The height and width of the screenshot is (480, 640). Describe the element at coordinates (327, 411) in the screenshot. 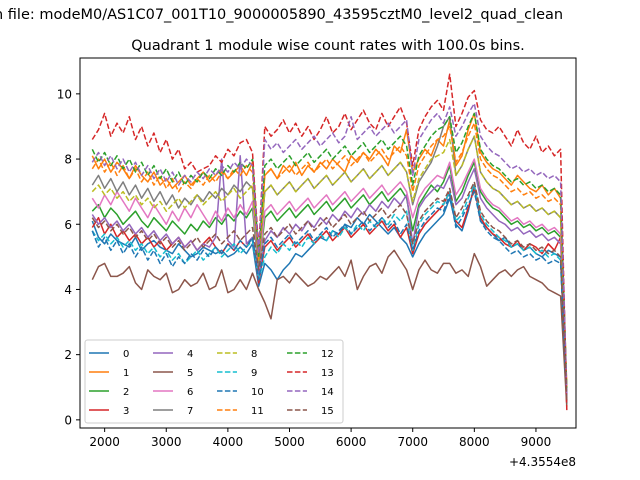

I see `legend-label-15: 15` at that location.